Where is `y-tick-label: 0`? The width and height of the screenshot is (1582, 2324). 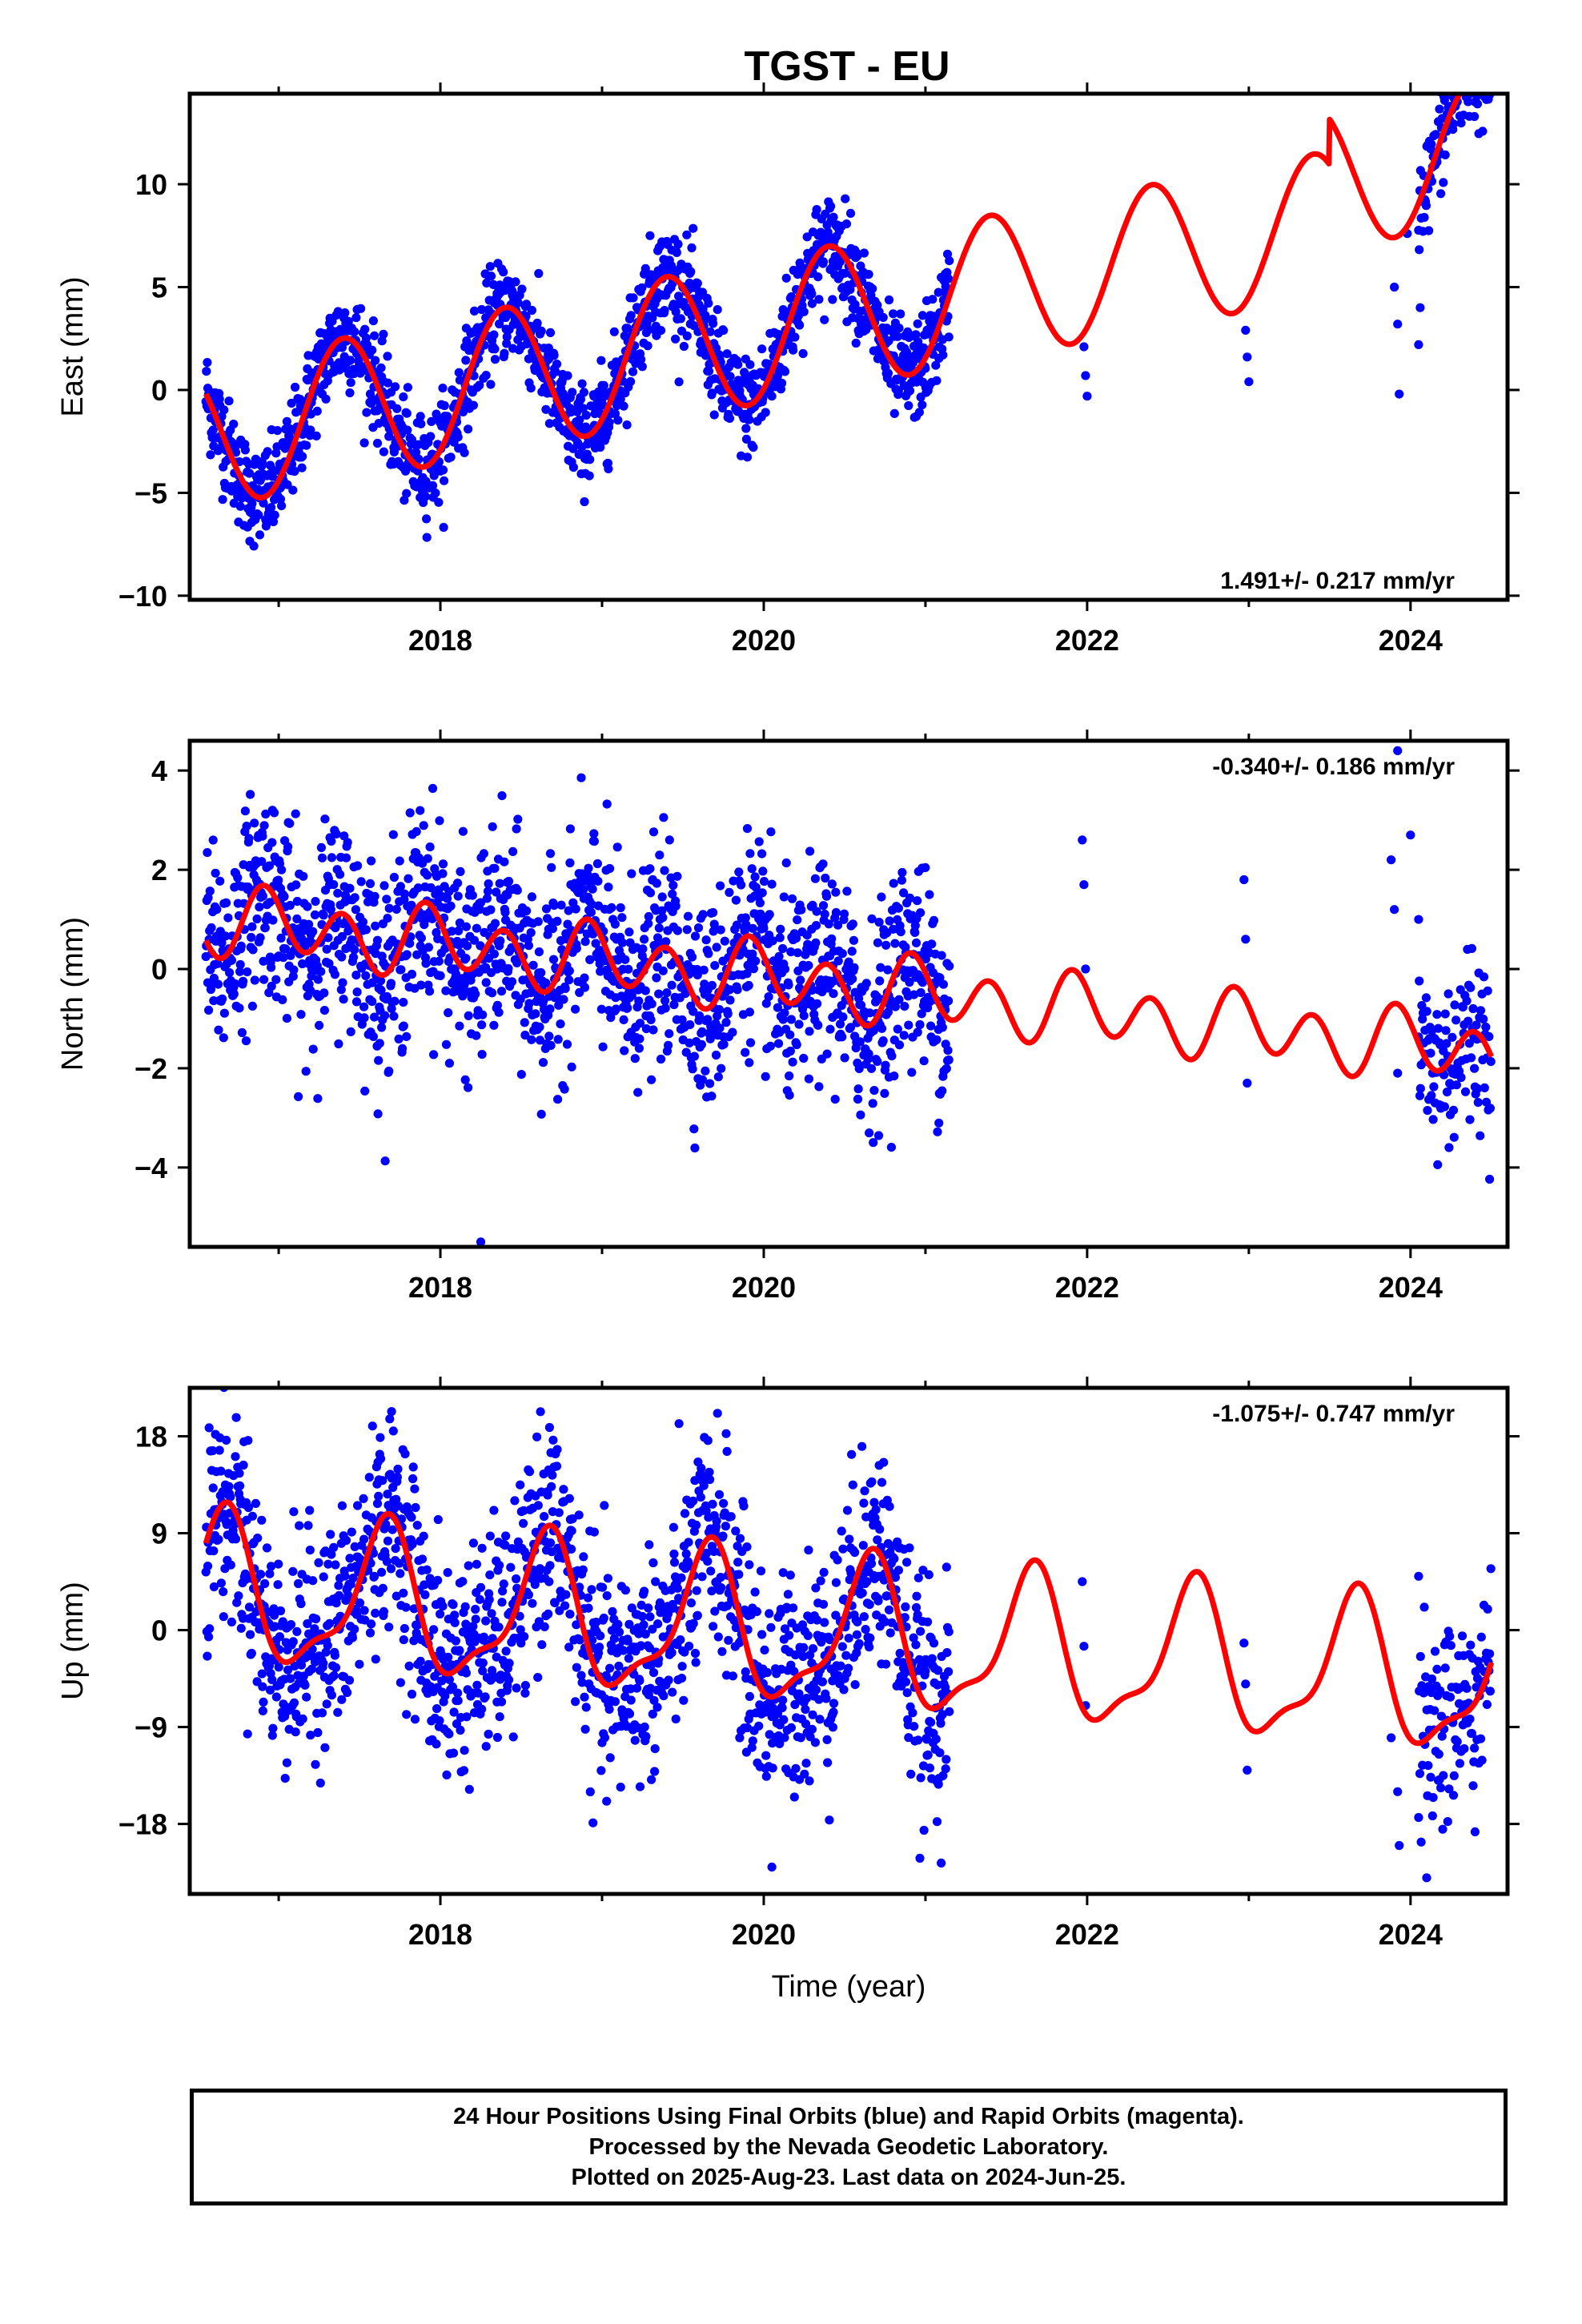 y-tick-label: 0 is located at coordinates (159, 969).